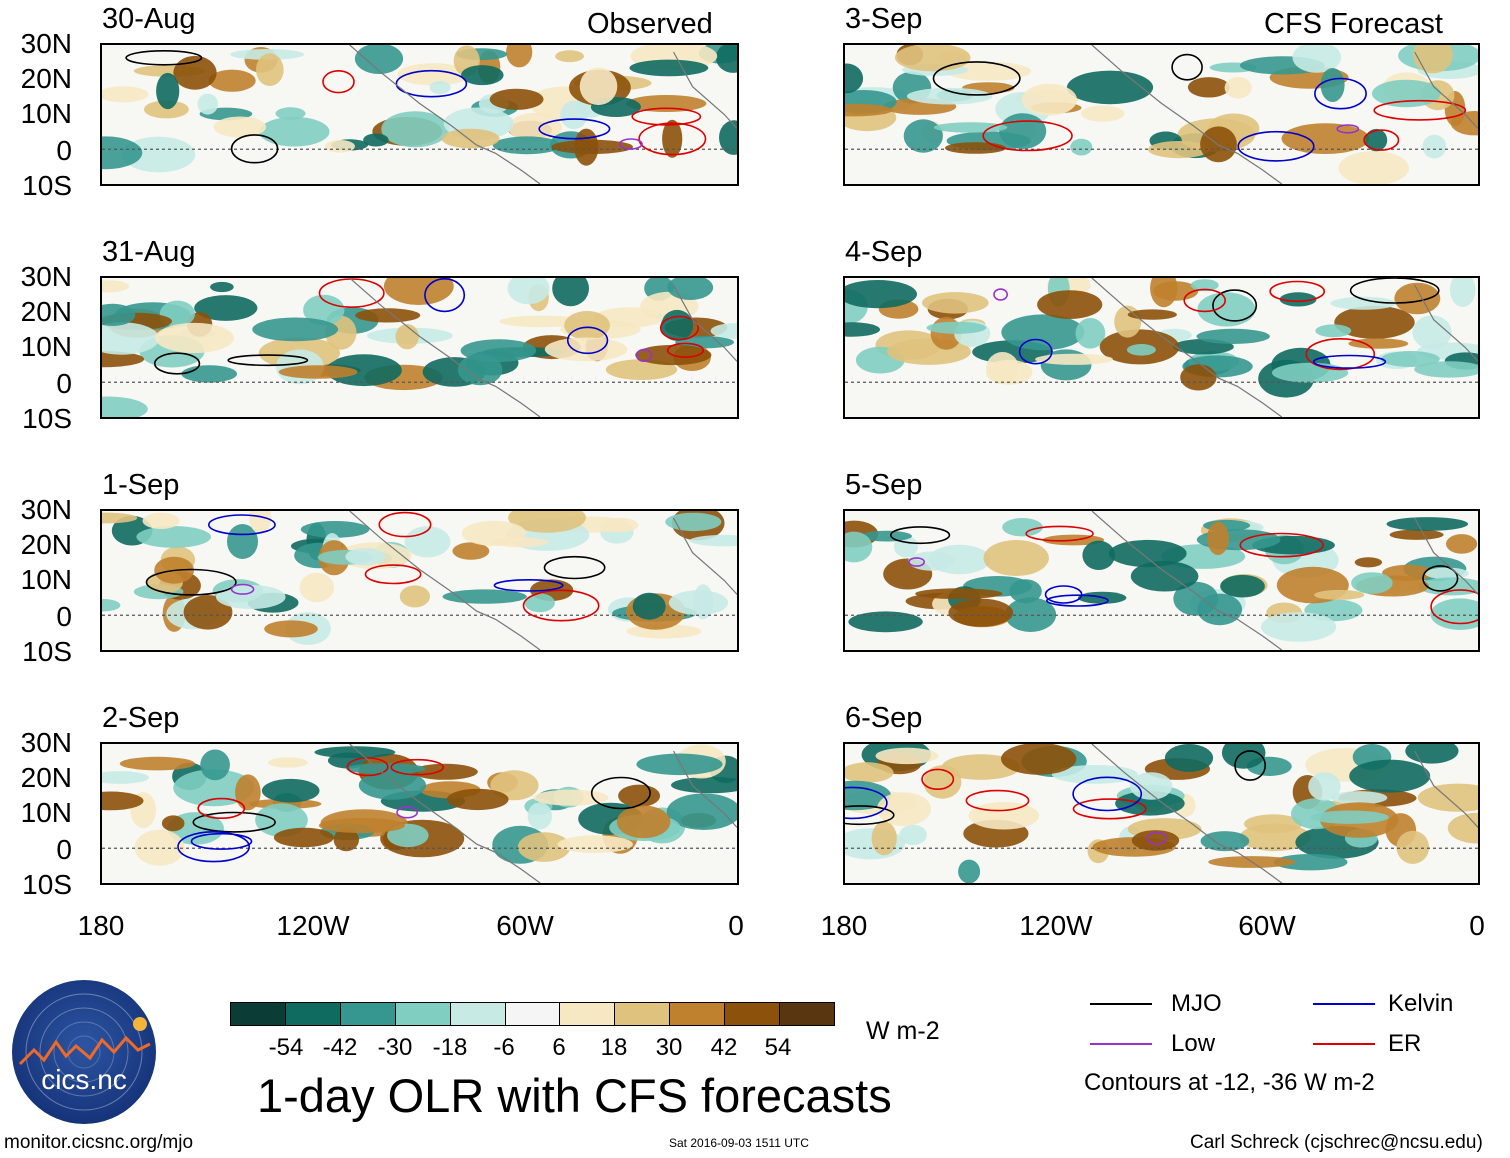 The image size is (1510, 1158). Describe the element at coordinates (1121, 1044) in the screenshot. I see `legend-low-line` at that location.